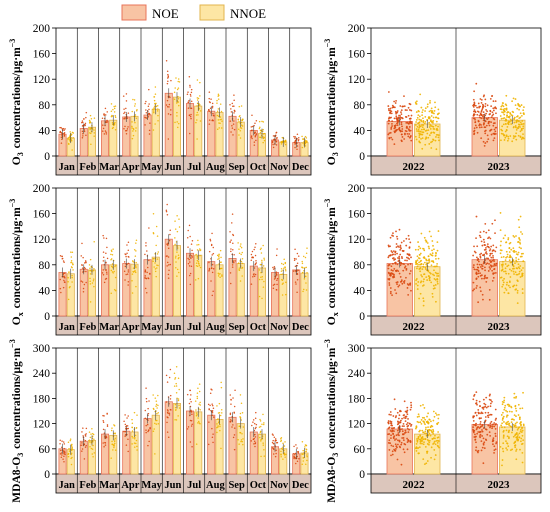 This screenshot has width=550, height=512. Describe the element at coordinates (279, 167) in the screenshot. I see `category-label: Nov` at that location.